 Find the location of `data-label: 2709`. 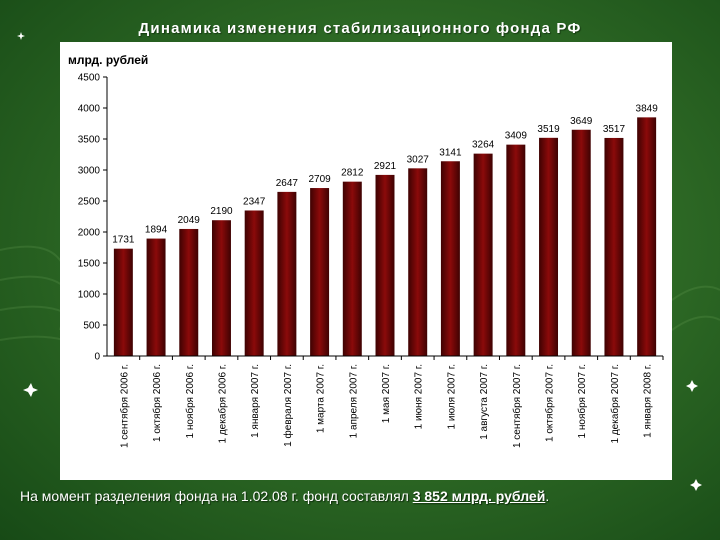

data-label: 2709 is located at coordinates (319, 179).